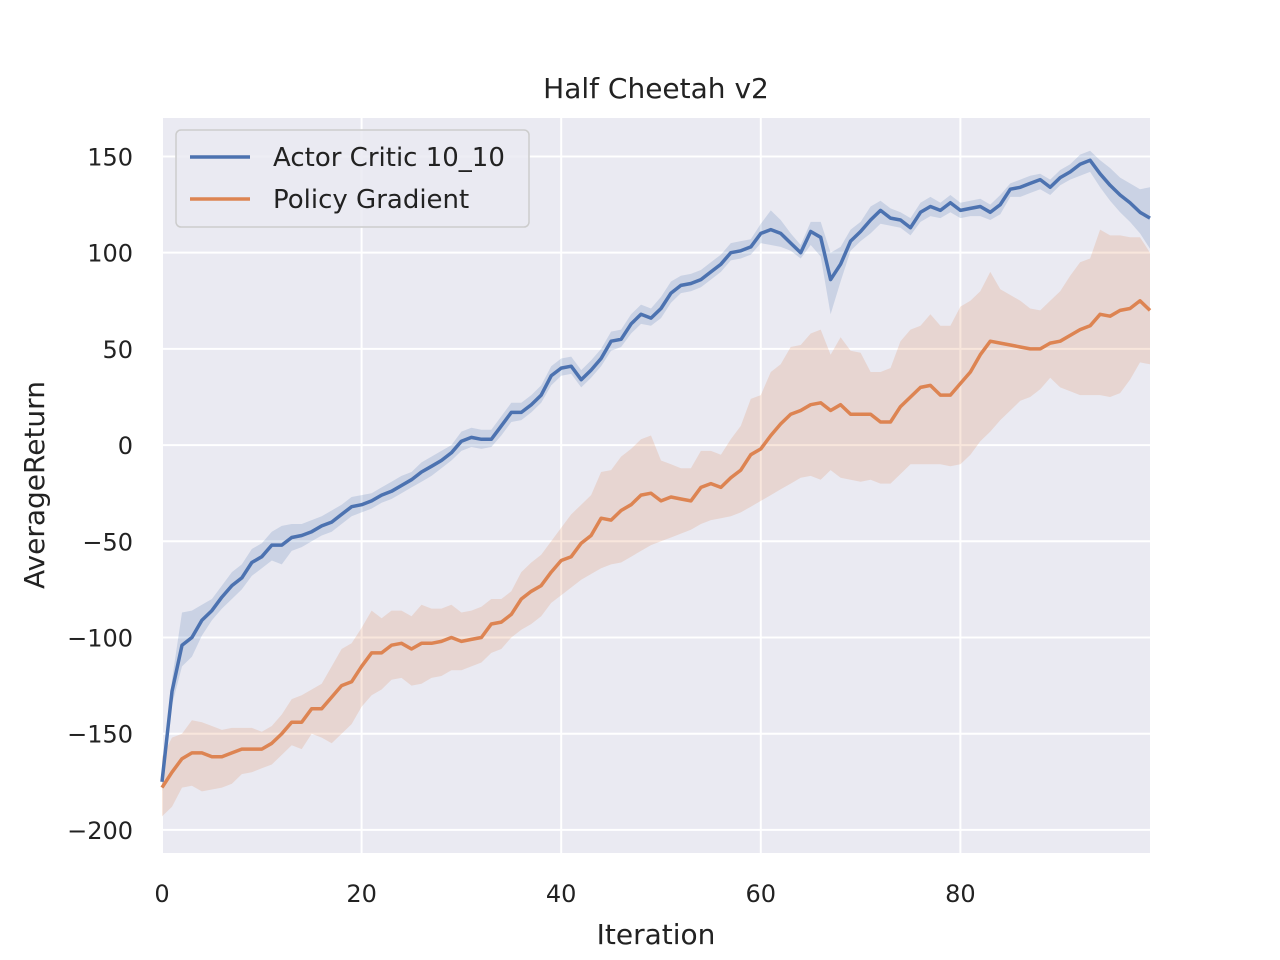  What do you see at coordinates (656, 88) in the screenshot?
I see `chart-title: Half Cheetah v2` at bounding box center [656, 88].